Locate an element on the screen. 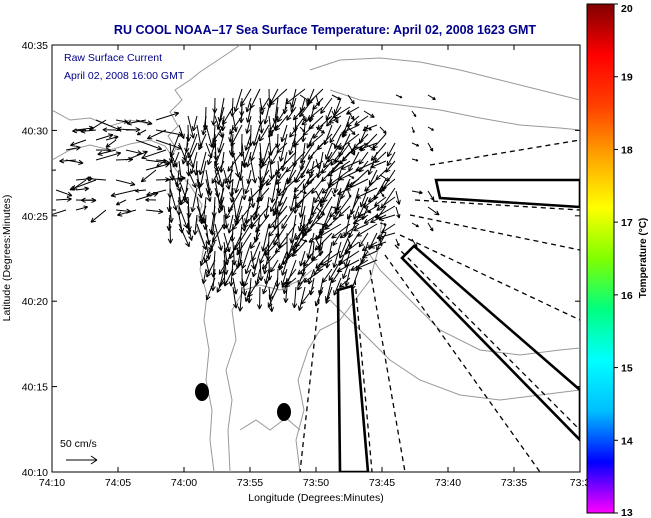 This screenshot has width=651, height=518. overlay-line2: April 02, 2008 16:00 GMT is located at coordinates (124, 76).